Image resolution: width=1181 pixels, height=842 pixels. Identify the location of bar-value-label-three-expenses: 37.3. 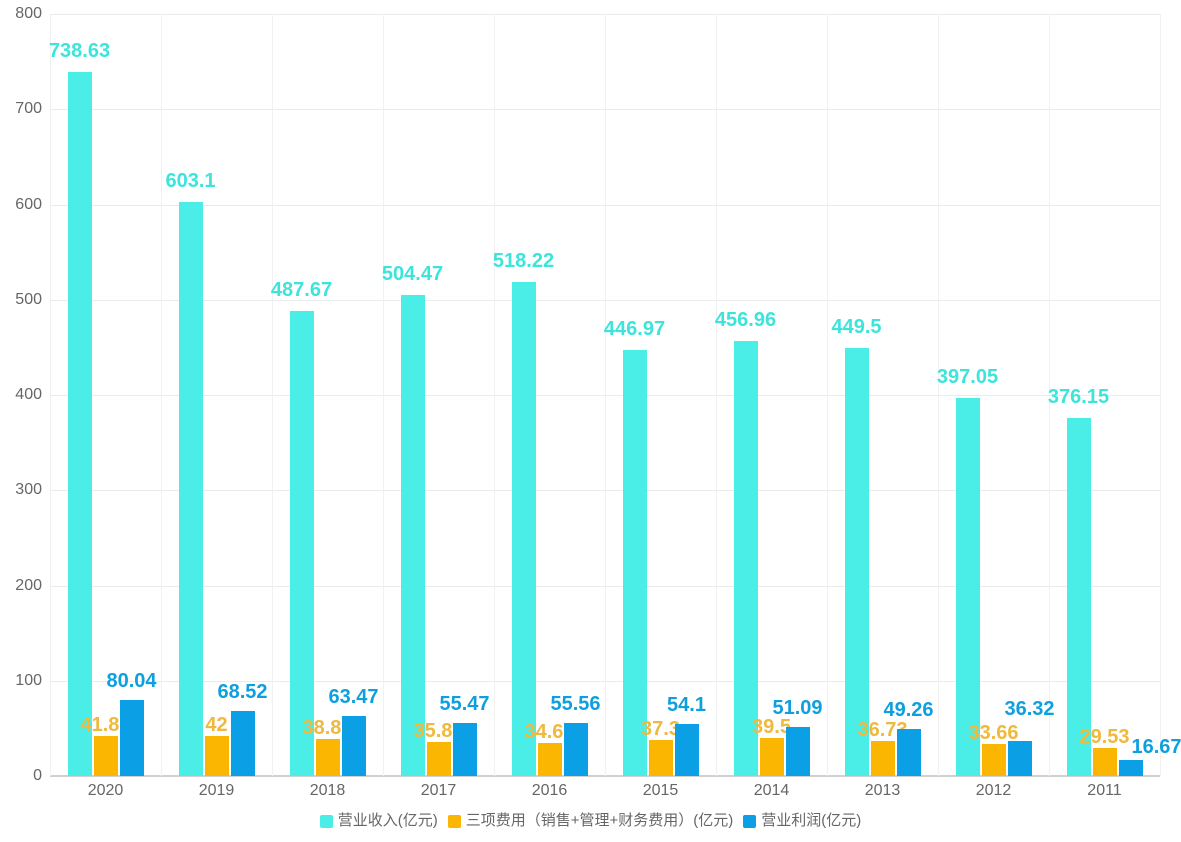
(660, 729).